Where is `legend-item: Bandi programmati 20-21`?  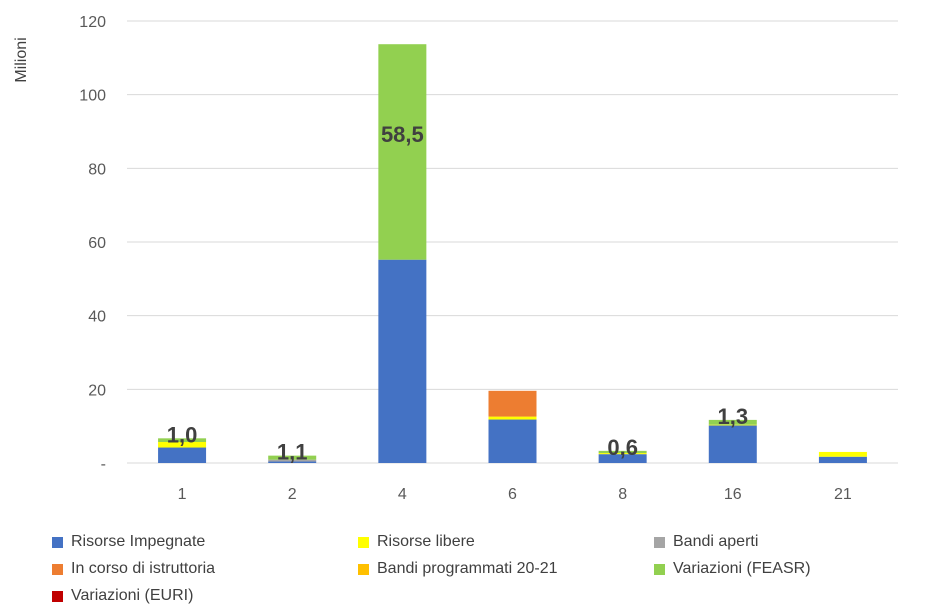
legend-item: Bandi programmati 20-21 is located at coordinates (458, 569).